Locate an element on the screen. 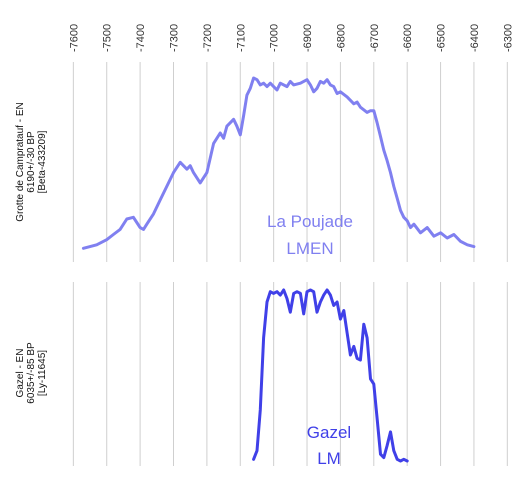  x-tick-label: -6700 is located at coordinates (375, 38).